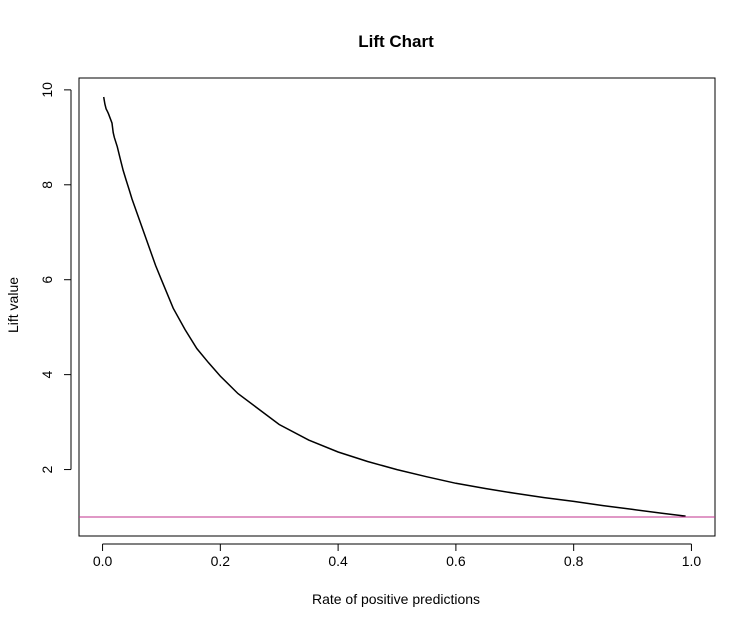 The width and height of the screenshot is (756, 628). What do you see at coordinates (47, 375) in the screenshot?
I see `y-tick-label: 4` at bounding box center [47, 375].